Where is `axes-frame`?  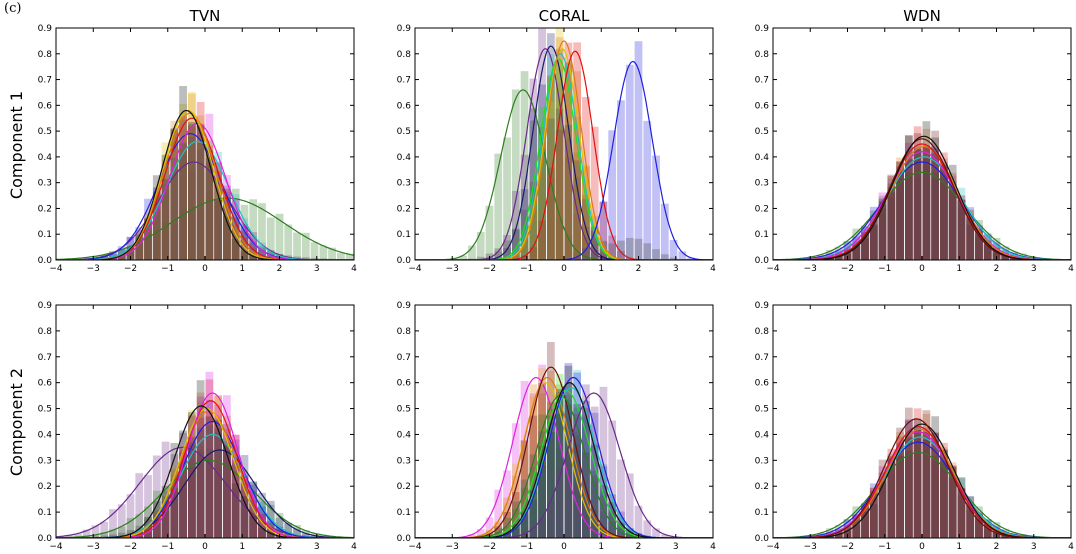 axes-frame is located at coordinates (205, 421).